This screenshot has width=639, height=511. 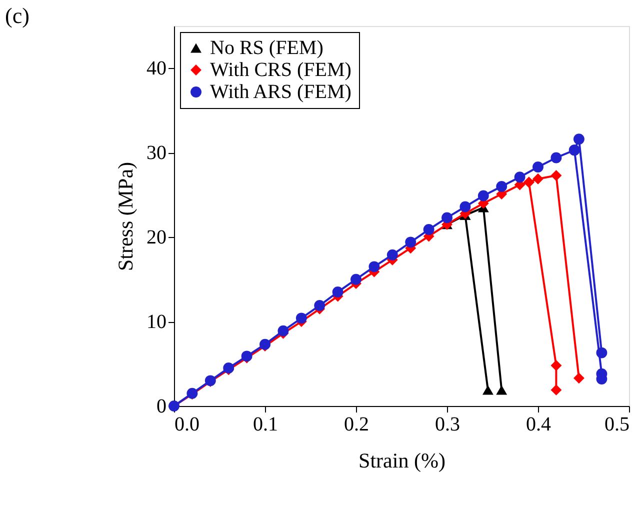 I want to click on x-tick-label: 0.2, so click(x=356, y=425).